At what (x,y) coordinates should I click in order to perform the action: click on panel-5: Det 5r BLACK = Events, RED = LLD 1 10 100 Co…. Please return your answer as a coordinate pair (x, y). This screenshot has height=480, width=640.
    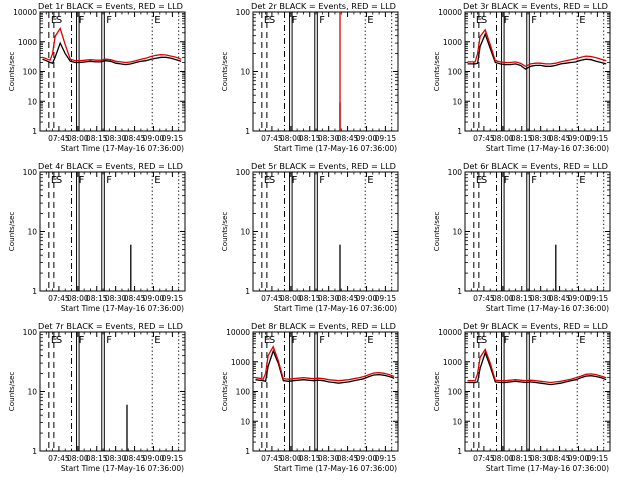
    Looking at the image, I should click on (309, 237).